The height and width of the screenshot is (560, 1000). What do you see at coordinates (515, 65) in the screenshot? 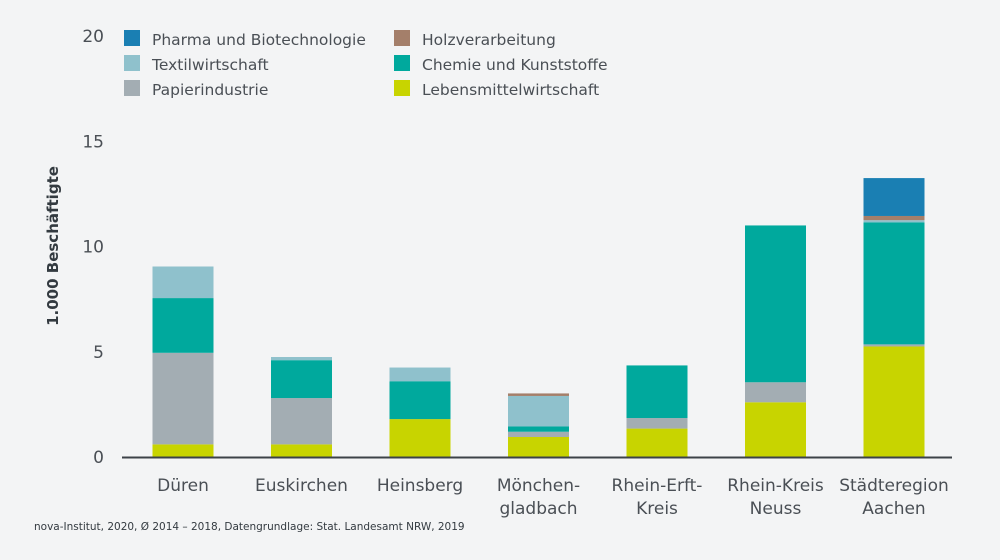
I see `legend-label: Chemie und Kunststoffe` at bounding box center [515, 65].